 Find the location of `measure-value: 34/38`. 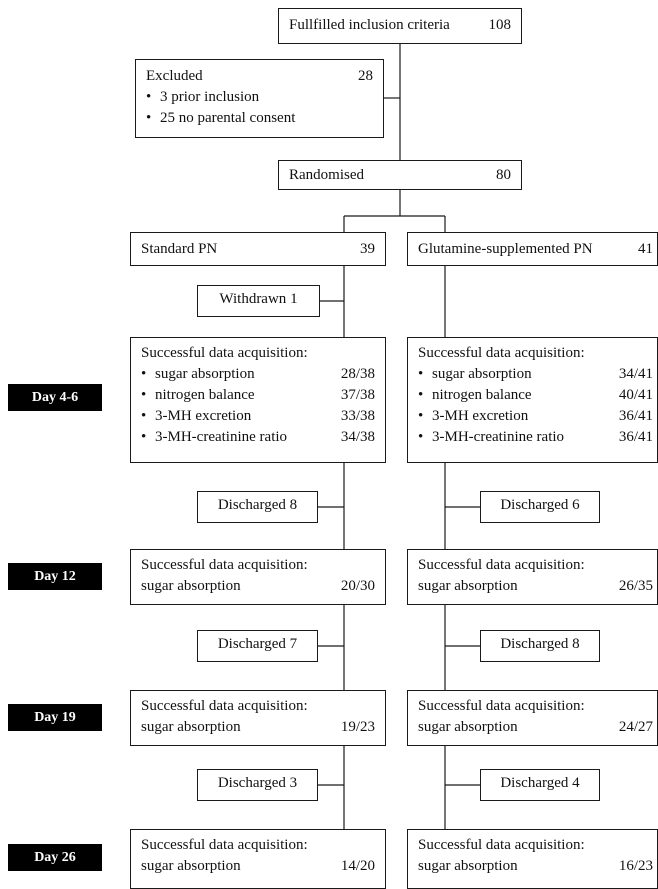

measure-value: 34/38 is located at coordinates (357, 437).